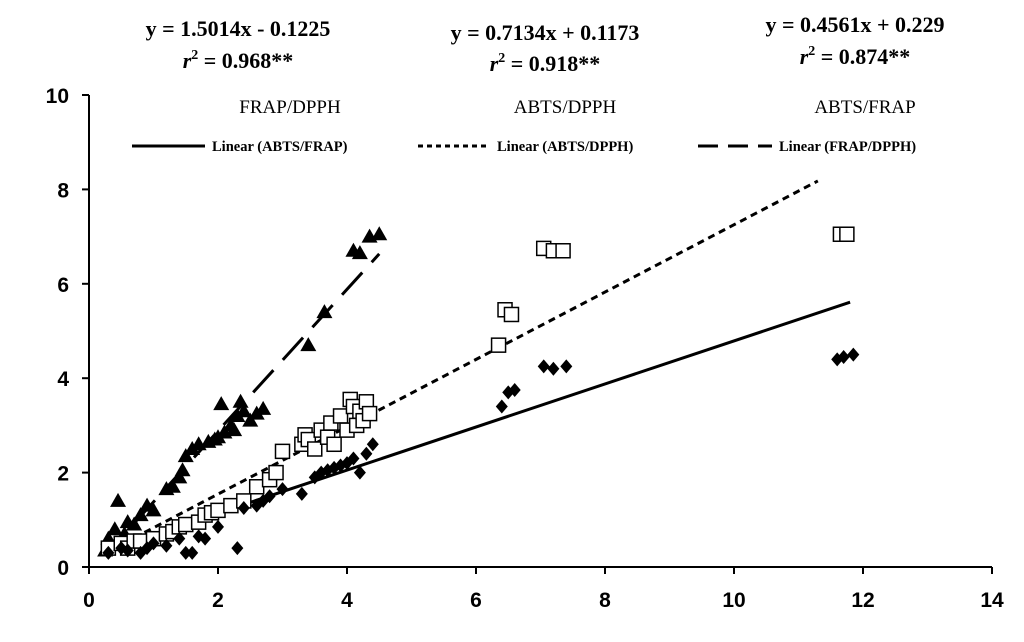  What do you see at coordinates (238, 28) in the screenshot?
I see `equation-frap-dpph: y = 1.5014x - 0.1225` at bounding box center [238, 28].